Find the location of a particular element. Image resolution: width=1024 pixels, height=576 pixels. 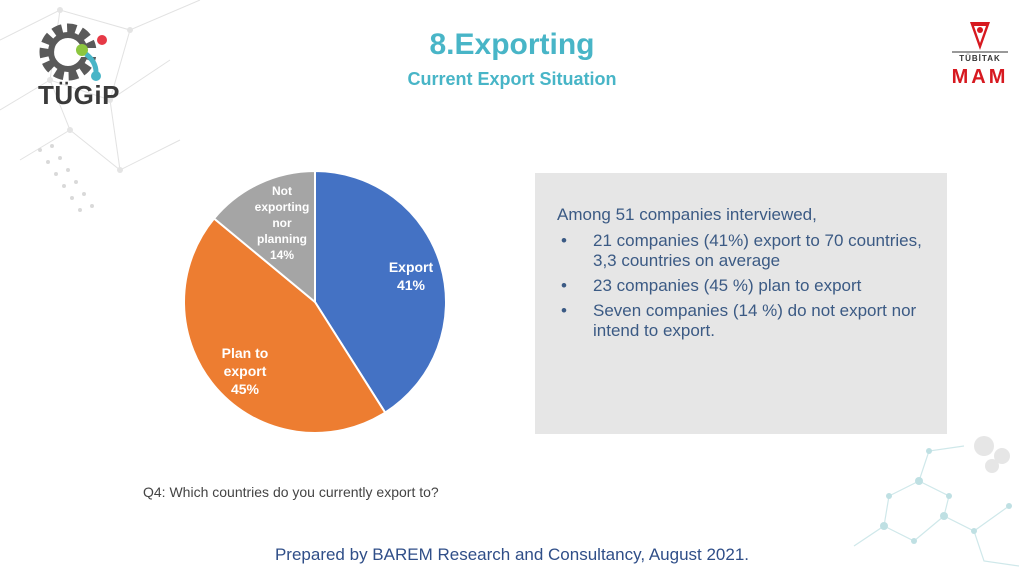

slice-label-not-line3: nor is located at coordinates (282, 223).